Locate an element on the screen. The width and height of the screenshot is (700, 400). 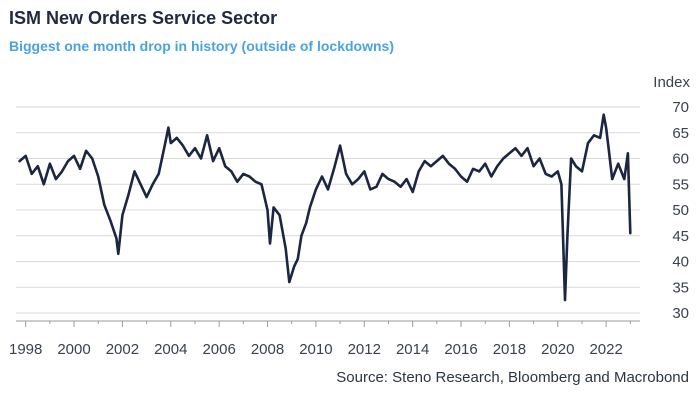
chart-title: ISM New Orders Service Sector is located at coordinates (143, 18).